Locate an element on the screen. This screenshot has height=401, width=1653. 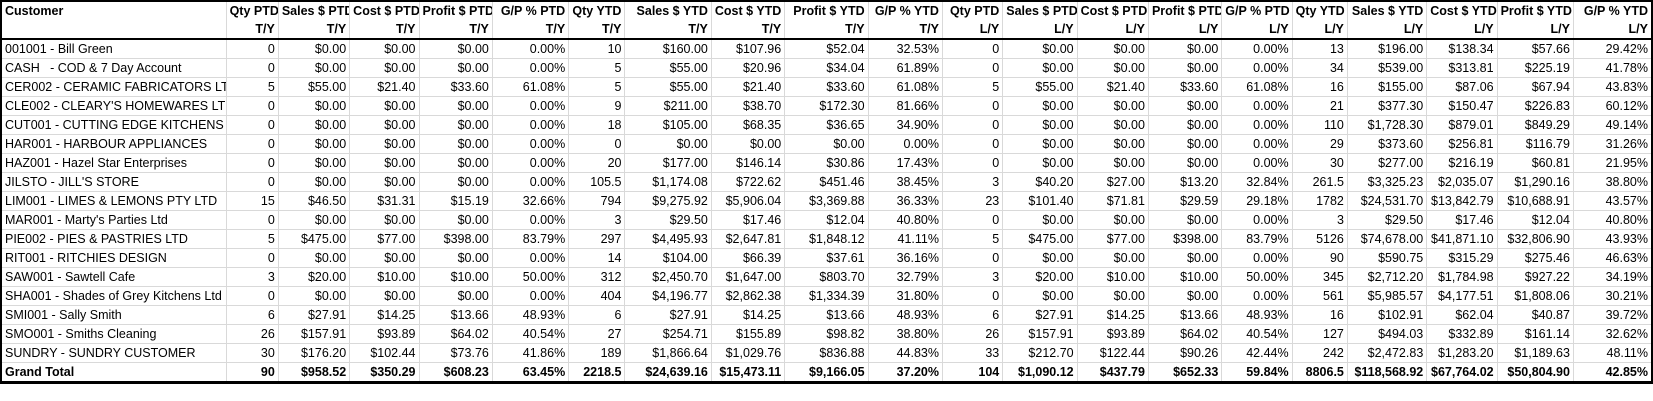
value-cell: $21.40 is located at coordinates (384, 87).